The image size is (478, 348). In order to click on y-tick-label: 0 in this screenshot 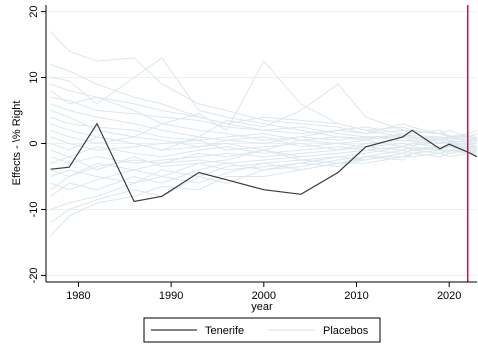, I will do `click(34, 143)`.